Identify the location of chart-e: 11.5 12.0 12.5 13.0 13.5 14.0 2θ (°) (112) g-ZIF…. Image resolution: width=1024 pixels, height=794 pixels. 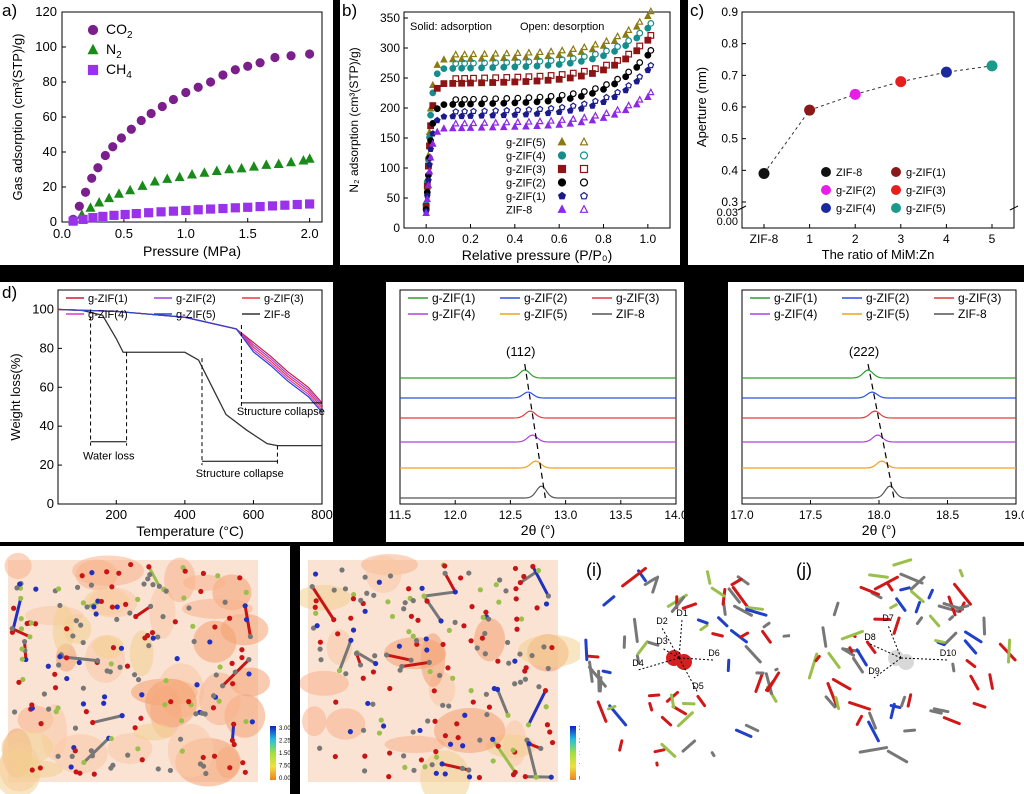
(536, 413).